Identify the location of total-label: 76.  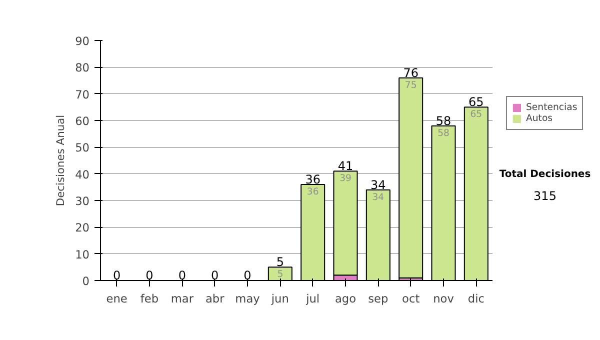
(410, 73).